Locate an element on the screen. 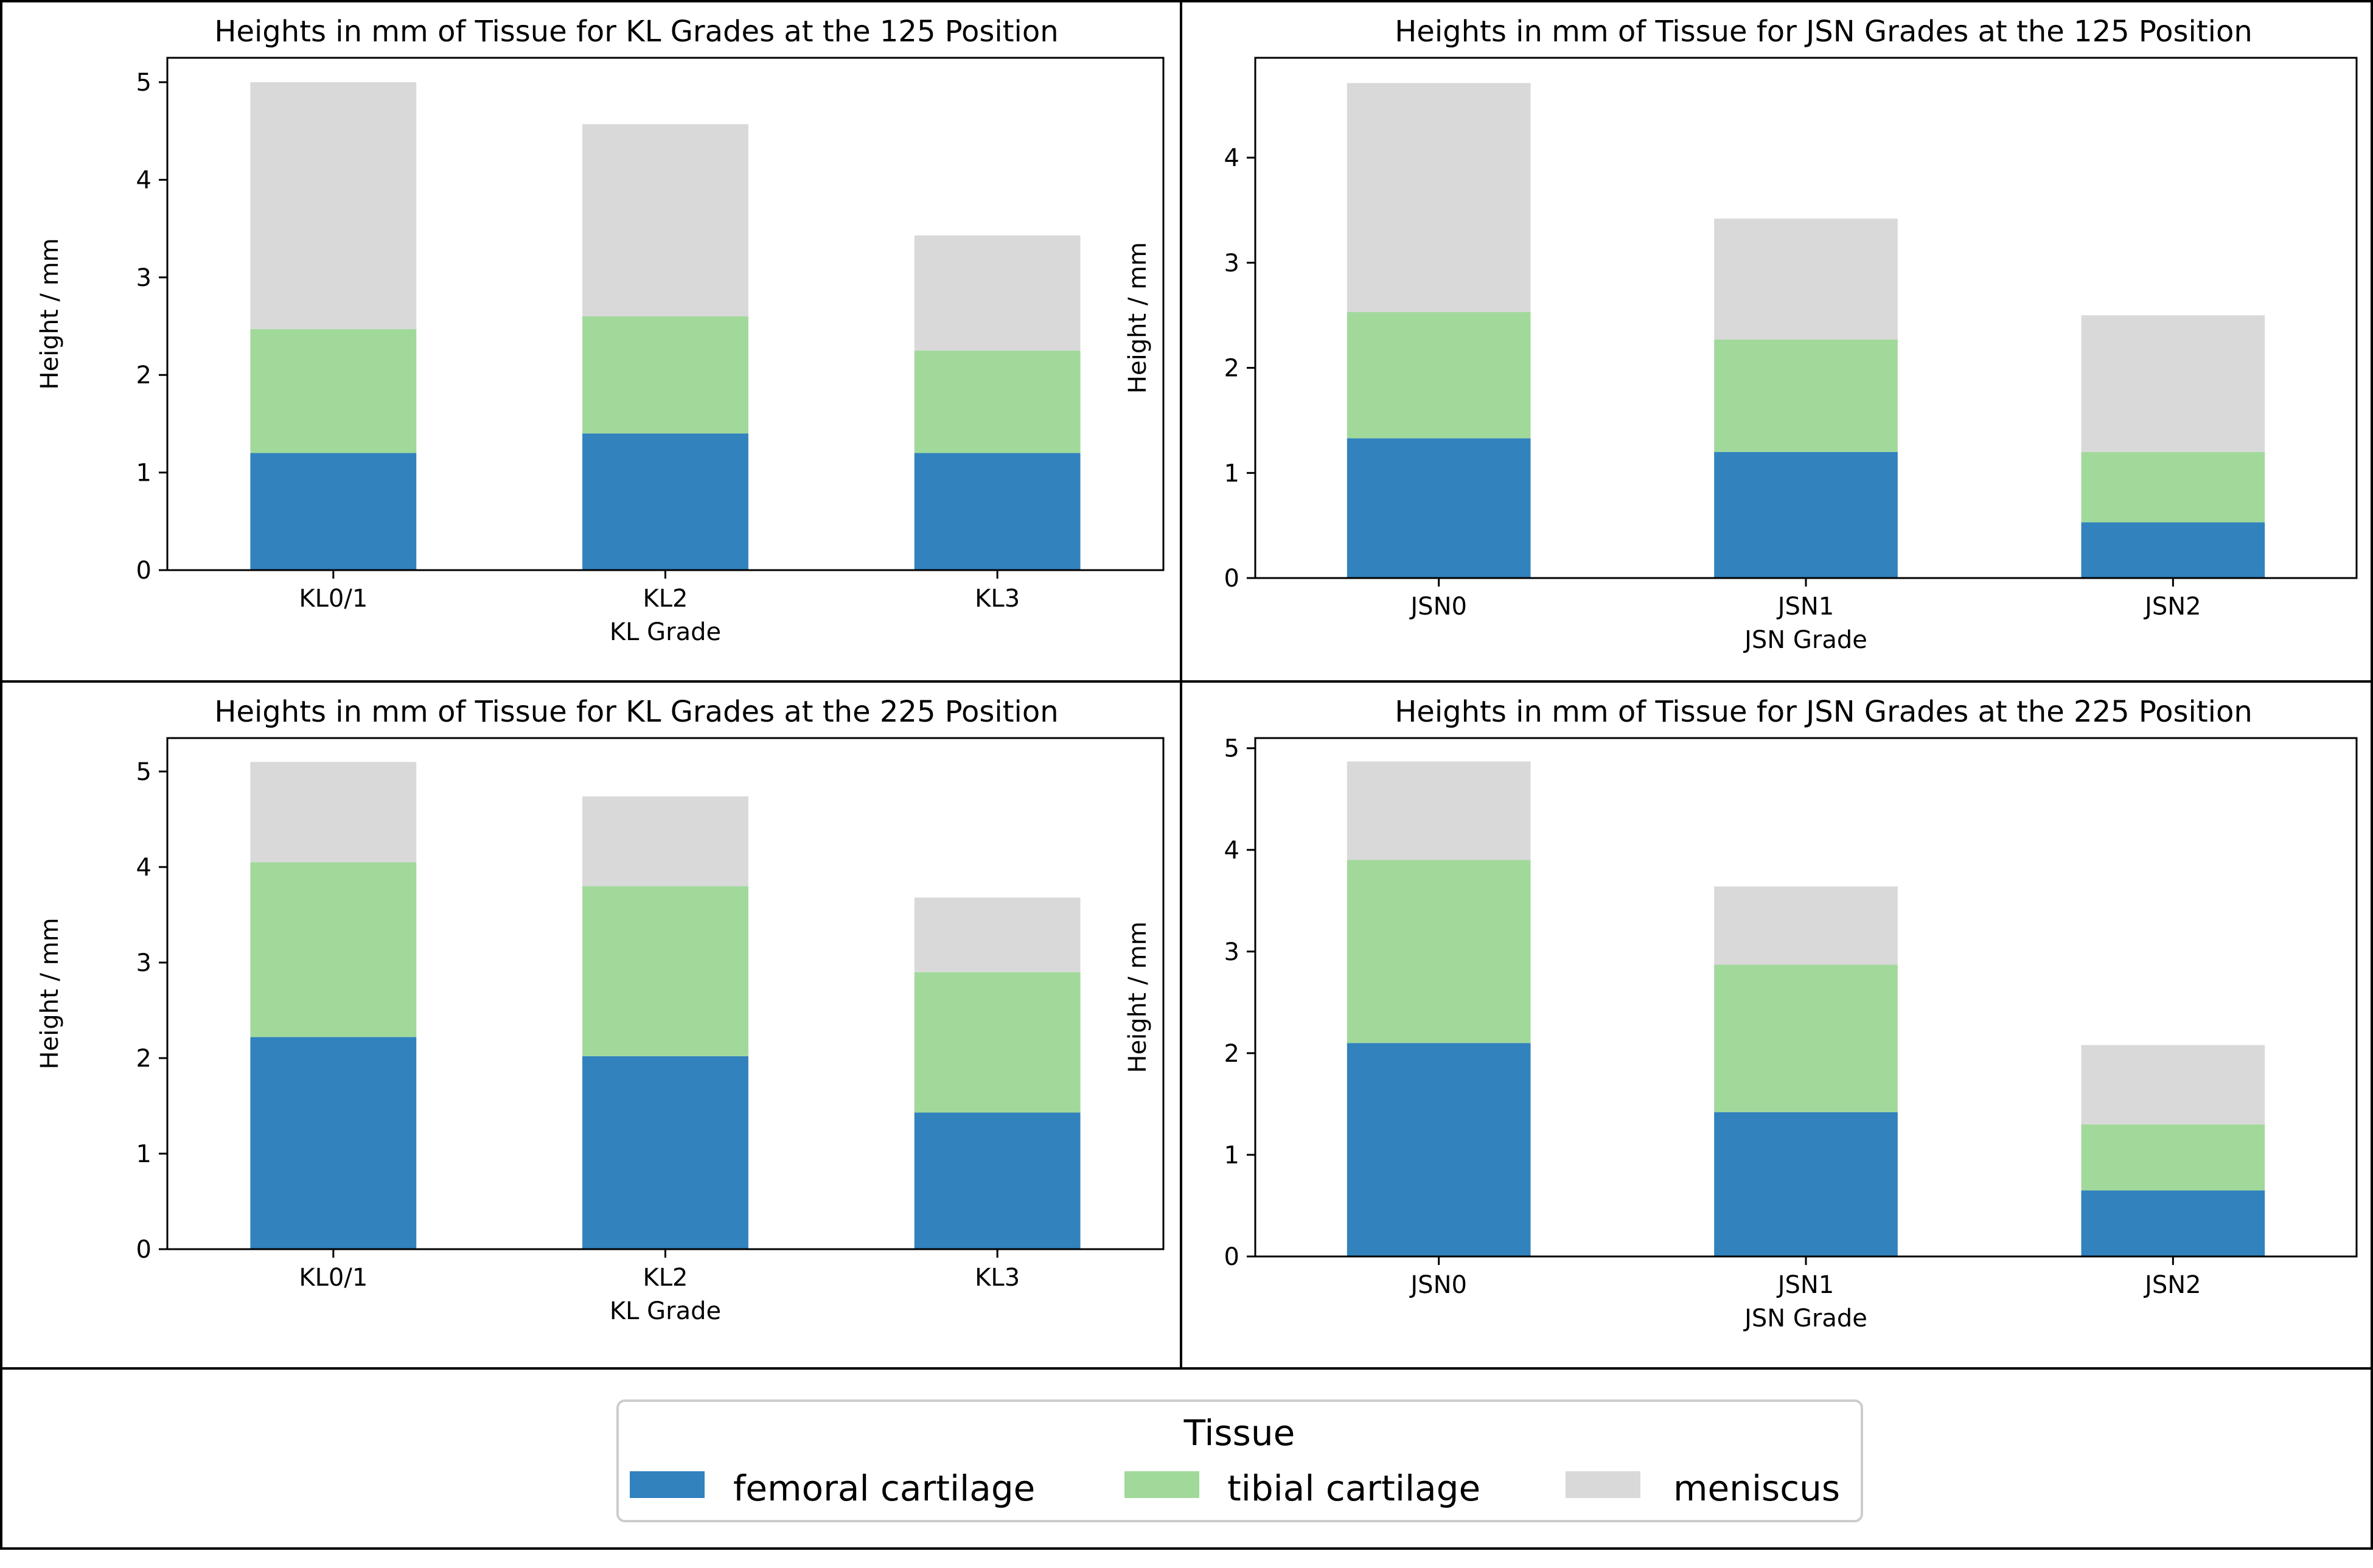 The image size is (2373, 1568). legend-label-femoral: femoral cartilage is located at coordinates (884, 1488).